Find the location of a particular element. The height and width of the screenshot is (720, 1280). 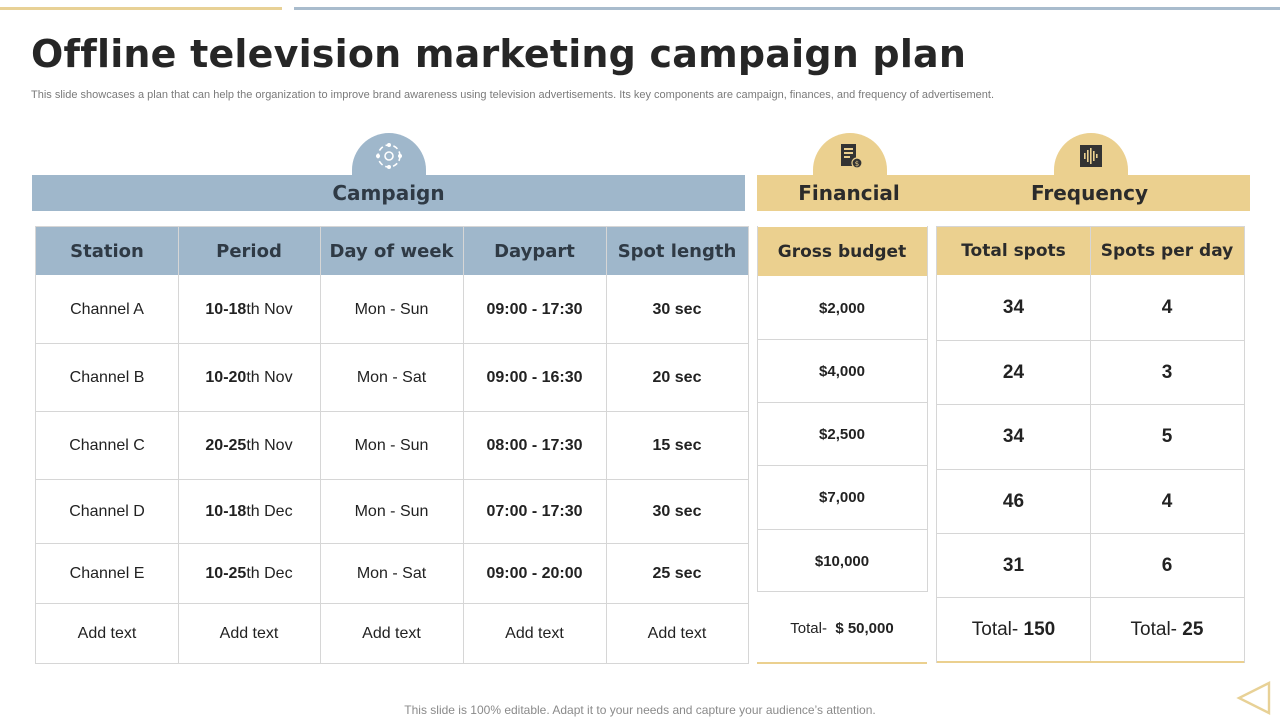

cell-total-spots: 31 is located at coordinates (1013, 565).